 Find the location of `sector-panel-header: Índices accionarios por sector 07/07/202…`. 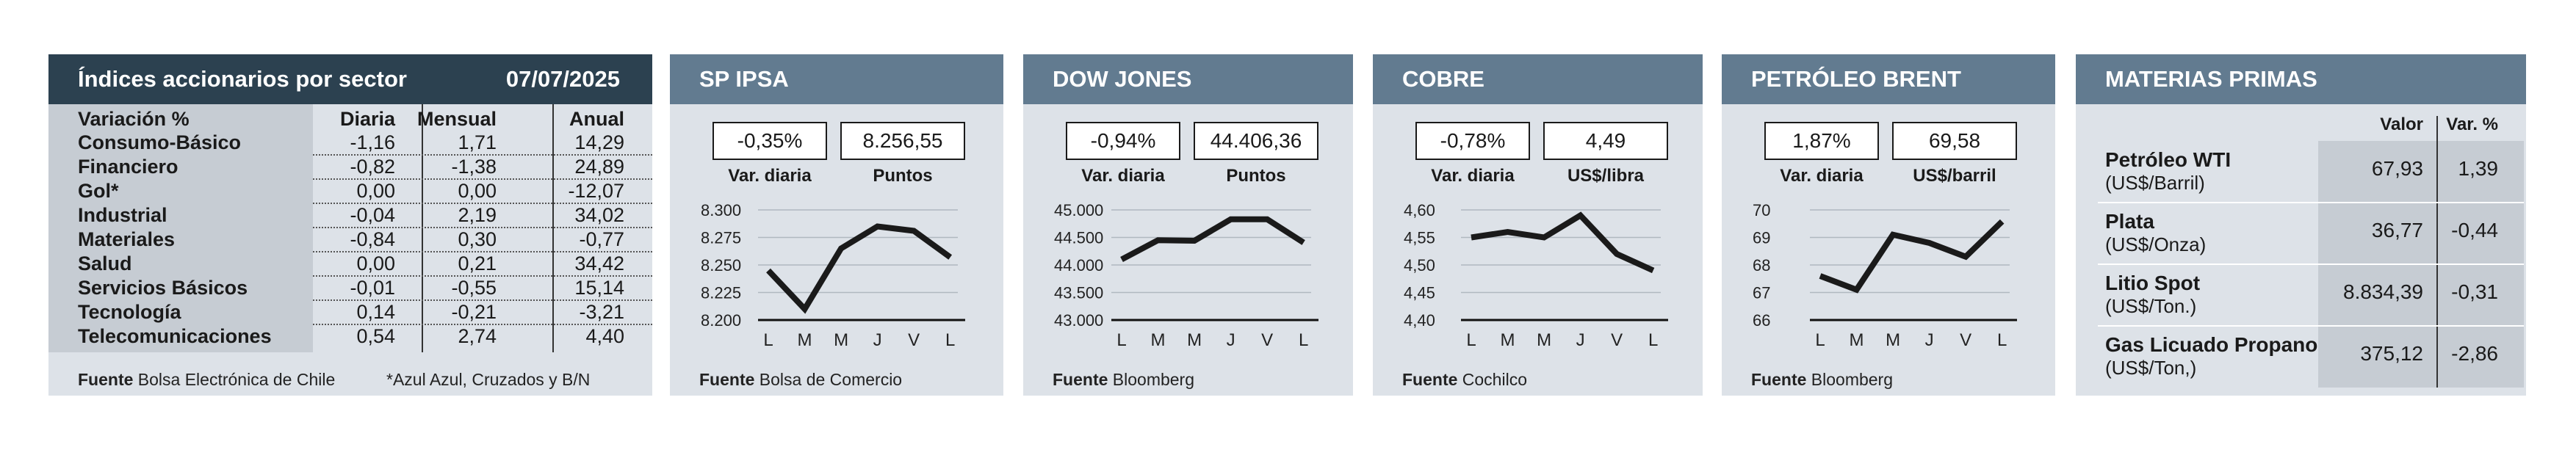

sector-panel-header: Índices accionarios por sector 07/07/202… is located at coordinates (350, 79).